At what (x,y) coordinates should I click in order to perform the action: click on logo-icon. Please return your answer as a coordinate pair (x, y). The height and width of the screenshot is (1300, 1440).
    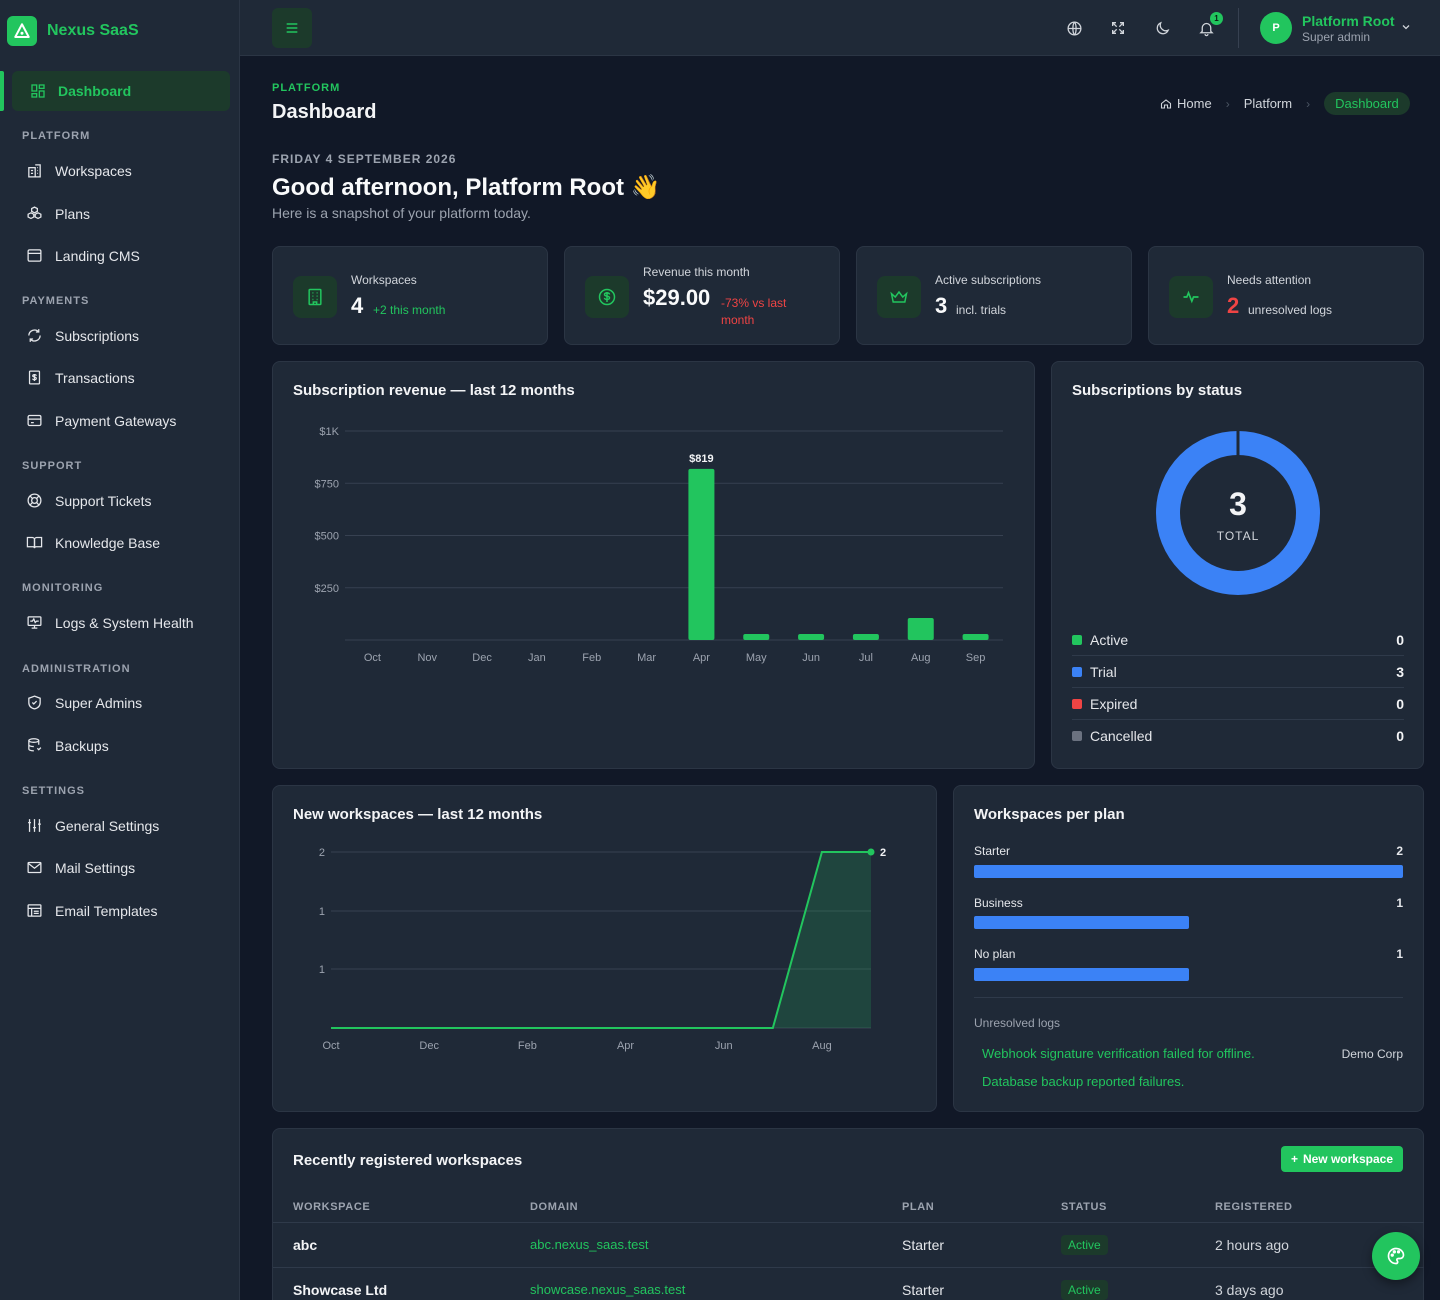
    Looking at the image, I should click on (22, 31).